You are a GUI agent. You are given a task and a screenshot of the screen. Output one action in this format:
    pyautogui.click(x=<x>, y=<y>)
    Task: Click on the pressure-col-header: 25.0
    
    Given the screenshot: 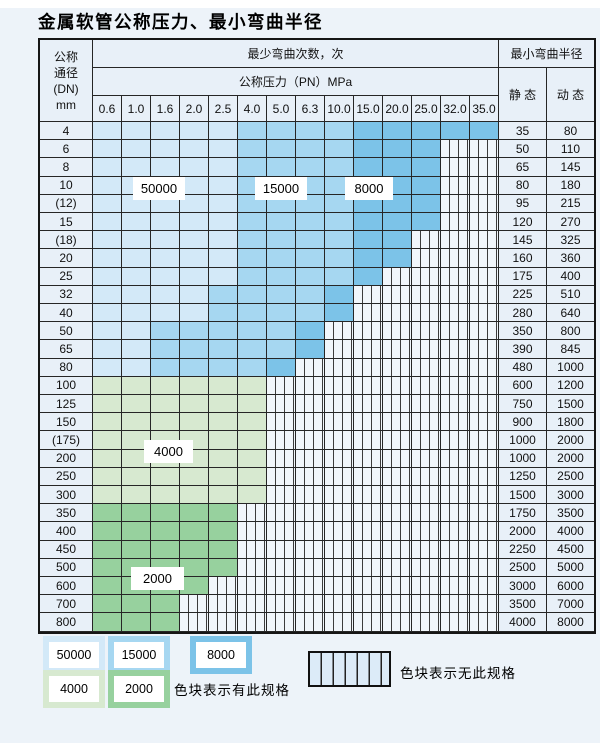 What is the action you would take?
    pyautogui.click(x=426, y=109)
    